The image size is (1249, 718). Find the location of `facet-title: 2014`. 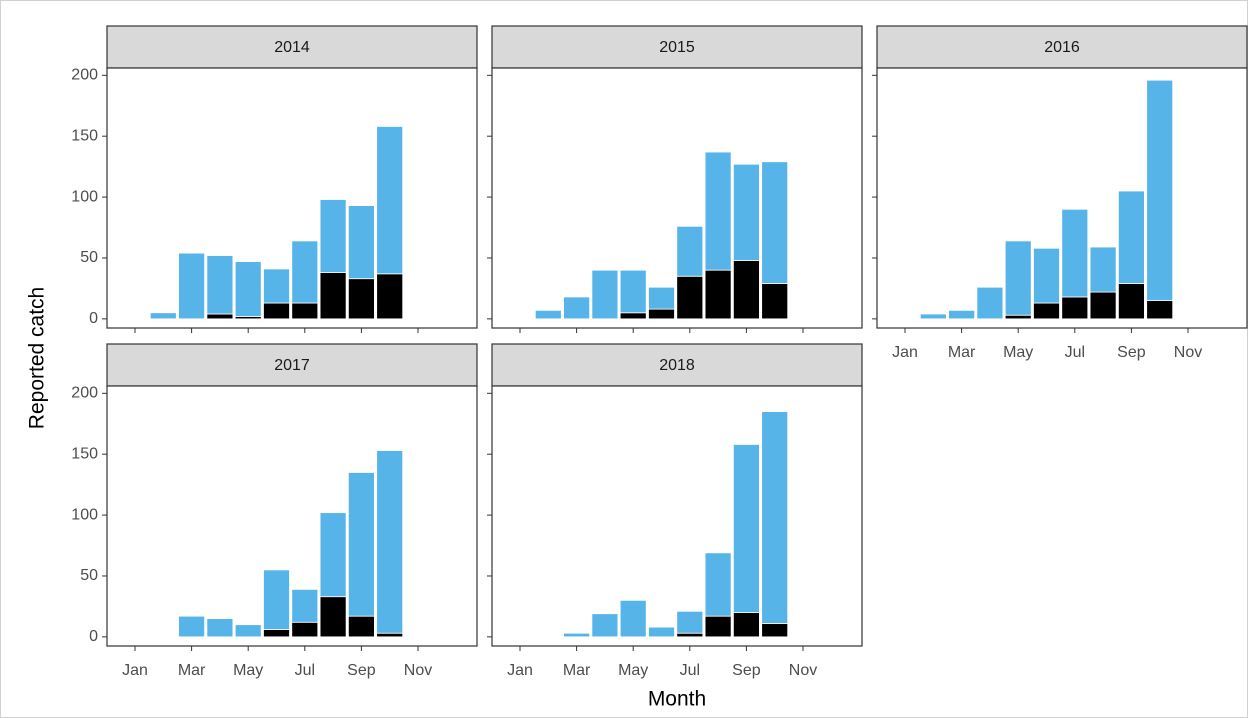

facet-title: 2014 is located at coordinates (292, 47).